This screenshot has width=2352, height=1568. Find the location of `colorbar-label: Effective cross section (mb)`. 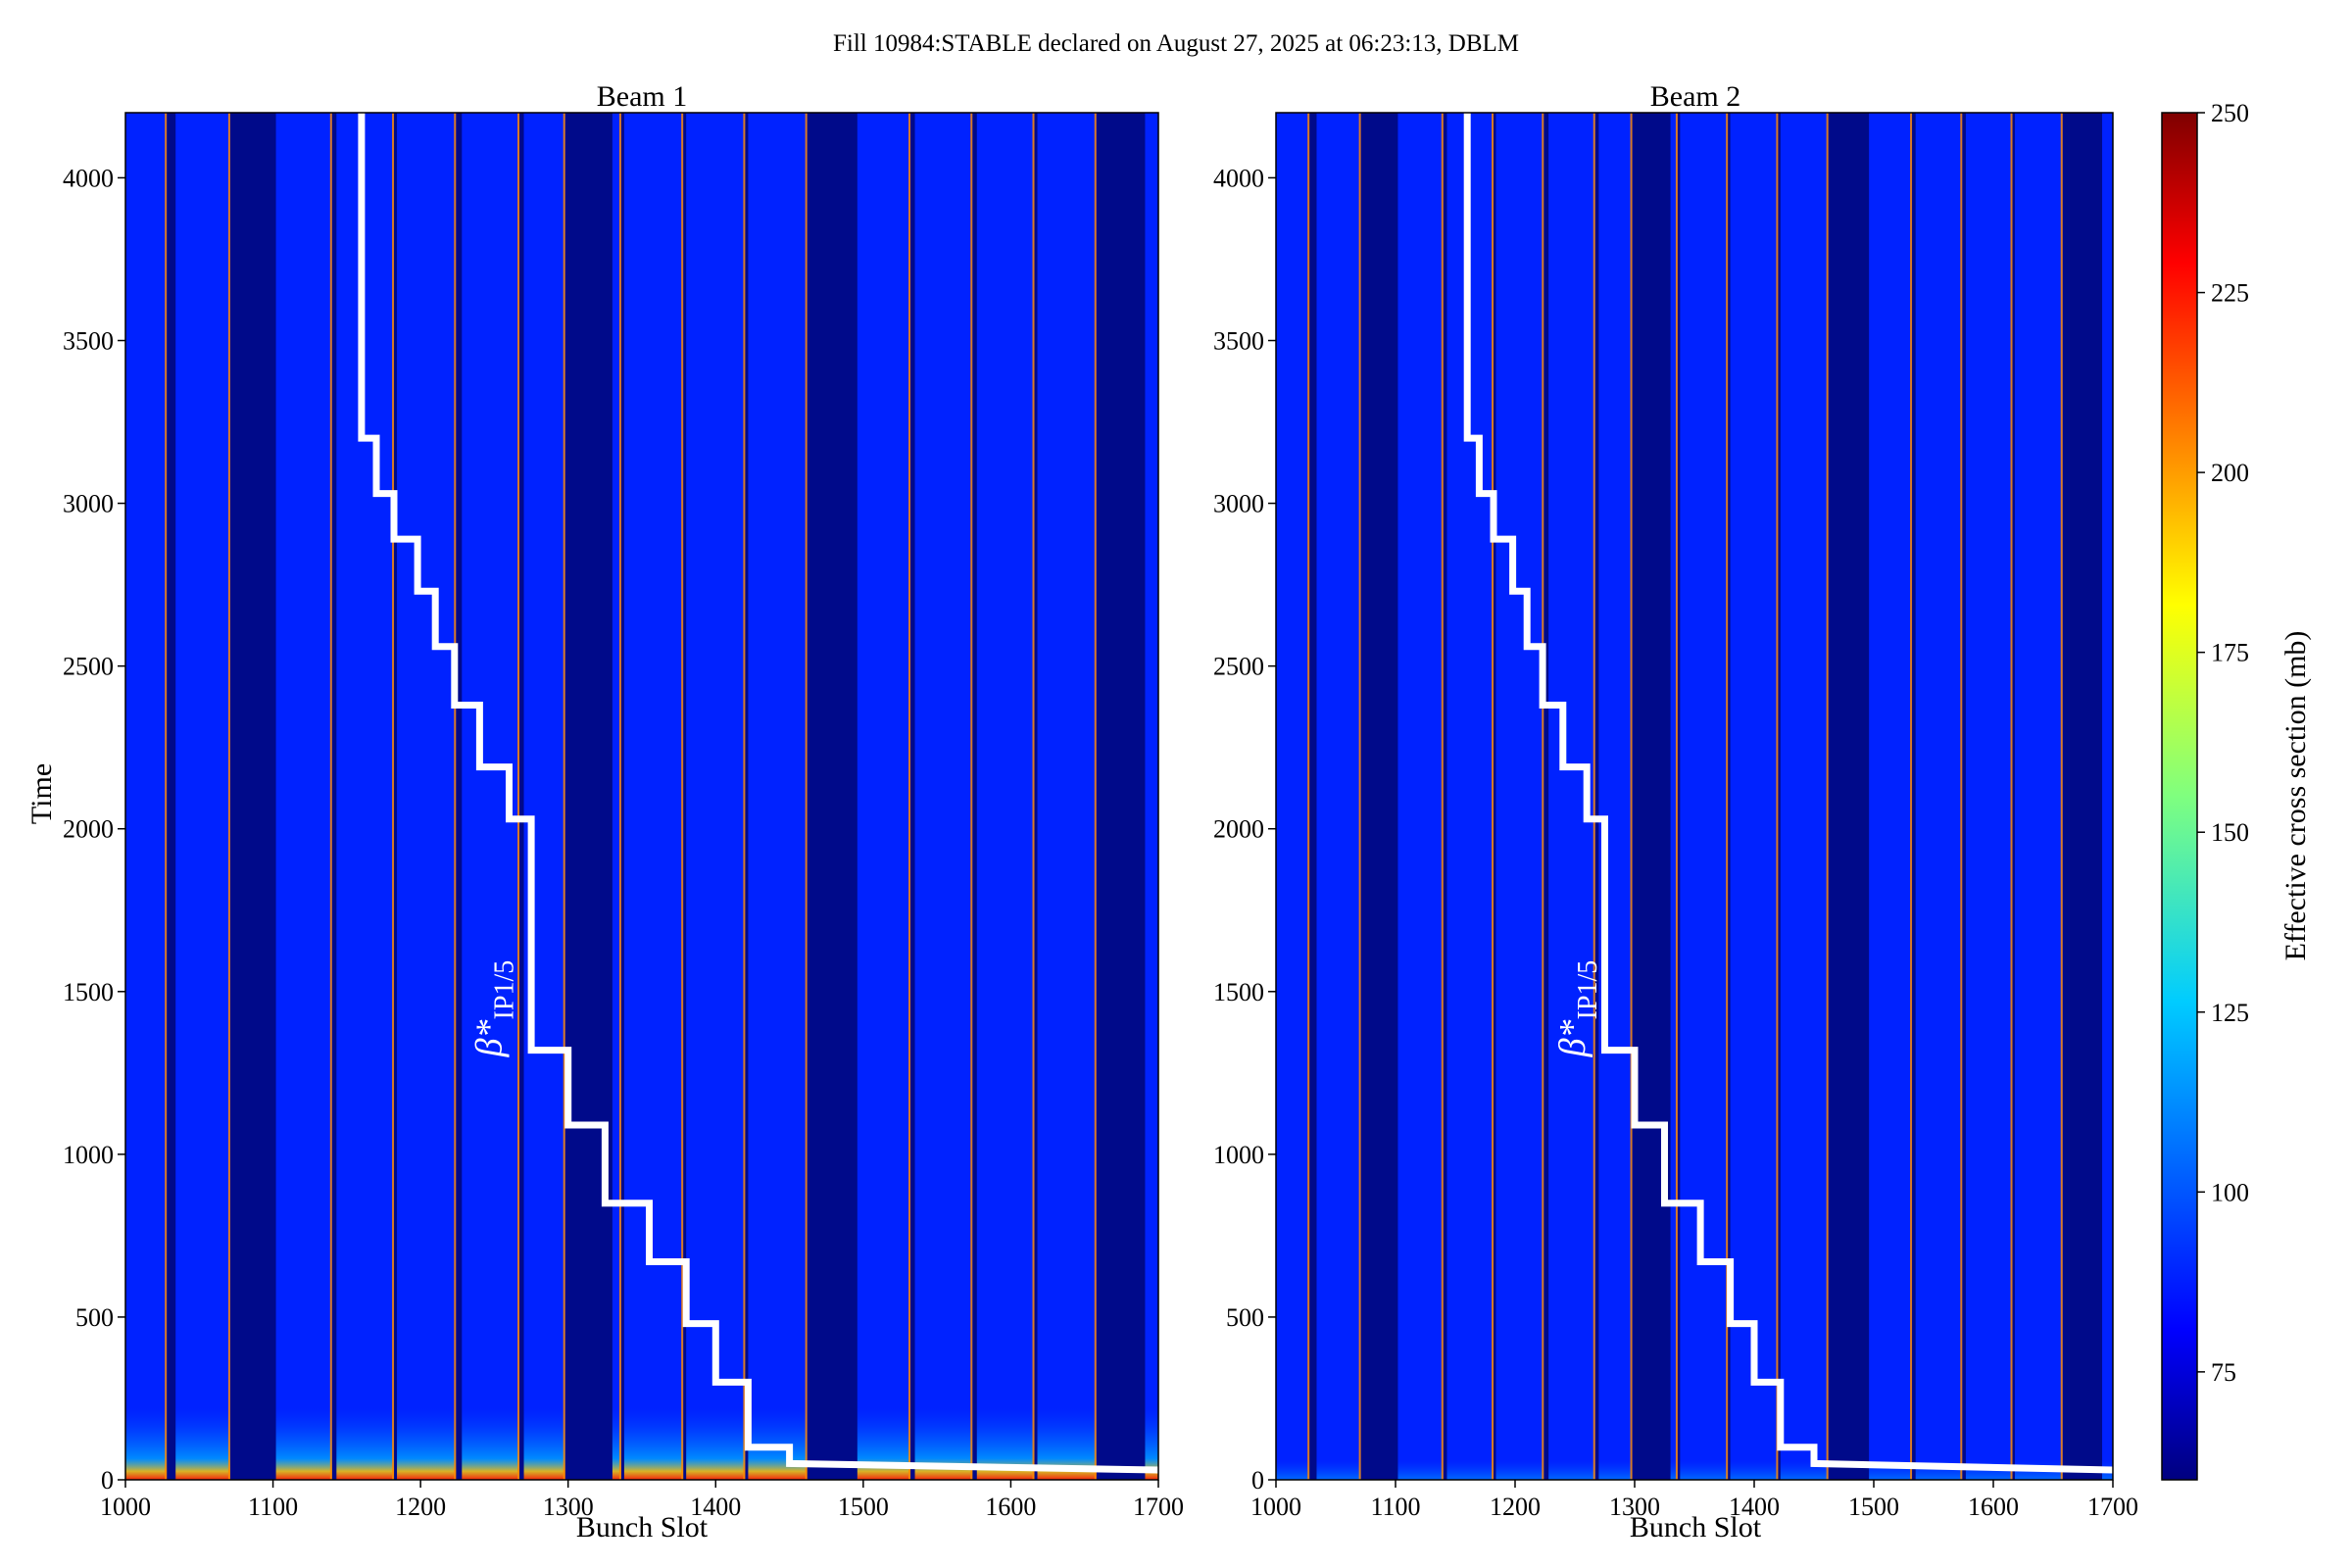

colorbar-label: Effective cross section (mb) is located at coordinates (2295, 796).